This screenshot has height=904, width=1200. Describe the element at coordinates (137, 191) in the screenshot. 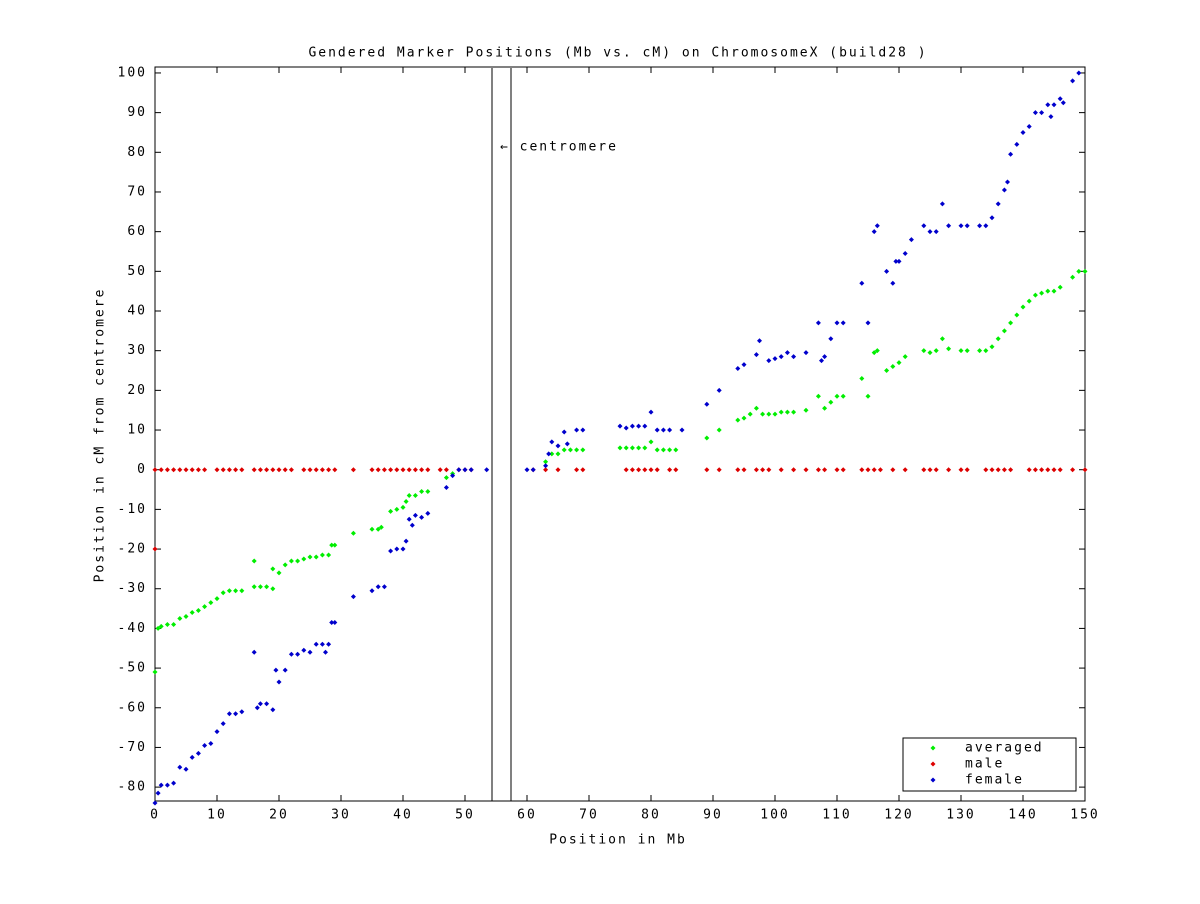

I see `y-tick-label: 70` at that location.